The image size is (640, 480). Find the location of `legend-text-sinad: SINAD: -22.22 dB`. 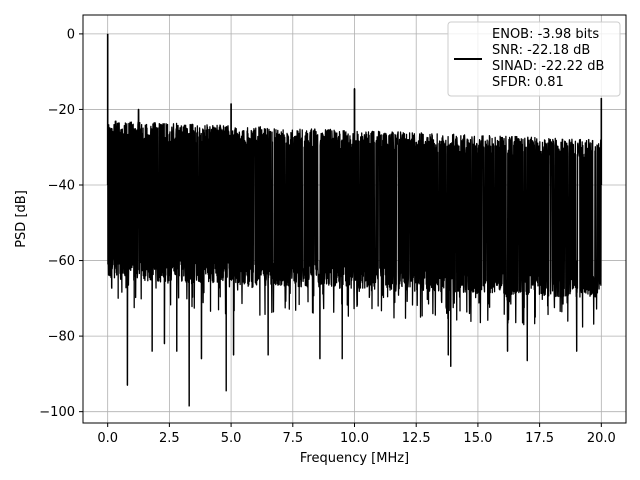

legend-text-sinad: SINAD: -22.22 dB is located at coordinates (548, 66).